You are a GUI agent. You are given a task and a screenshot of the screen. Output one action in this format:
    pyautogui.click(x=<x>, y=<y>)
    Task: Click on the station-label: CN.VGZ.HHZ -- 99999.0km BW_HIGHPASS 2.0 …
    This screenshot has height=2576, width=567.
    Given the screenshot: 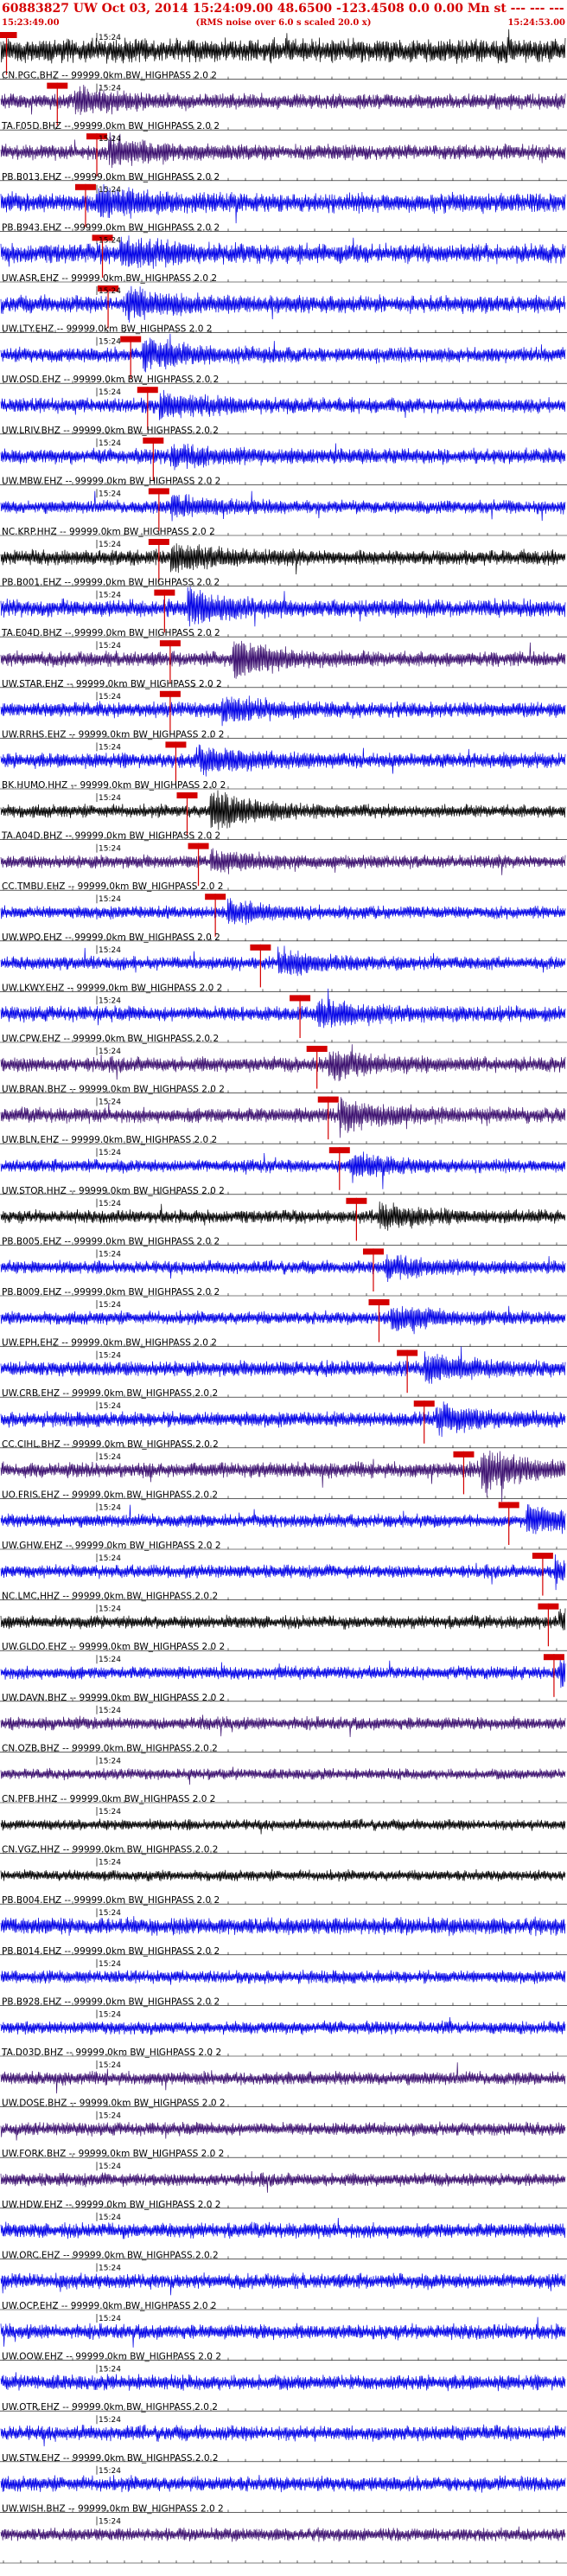 What is the action you would take?
    pyautogui.click(x=110, y=1850)
    